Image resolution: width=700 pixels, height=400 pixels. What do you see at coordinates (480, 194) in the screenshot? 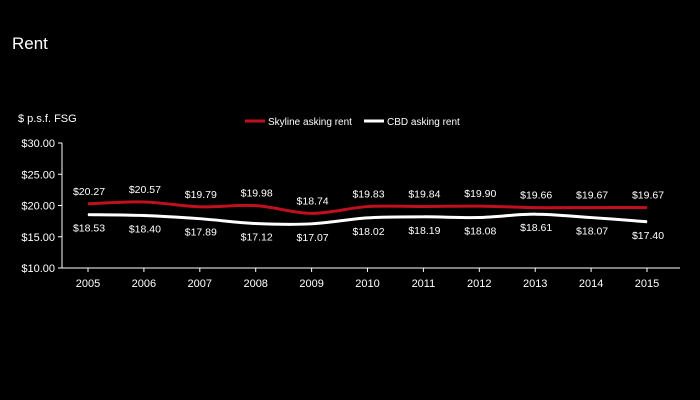
I see `data-label: $19.90` at bounding box center [480, 194].